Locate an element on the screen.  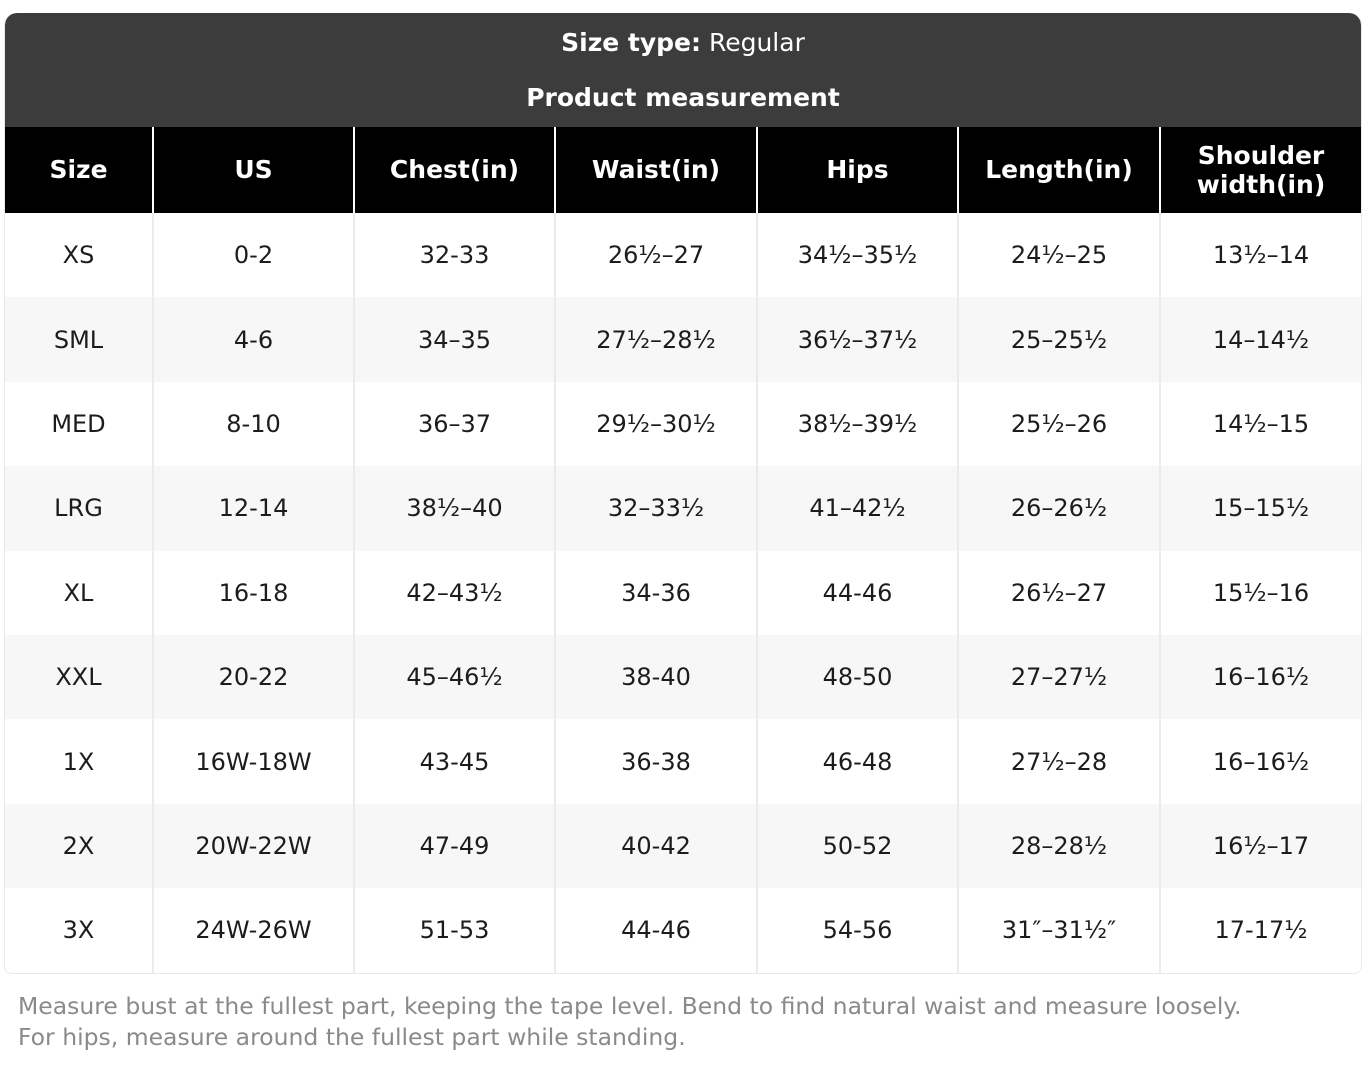
table-cell: 32-33 is located at coordinates (455, 255).